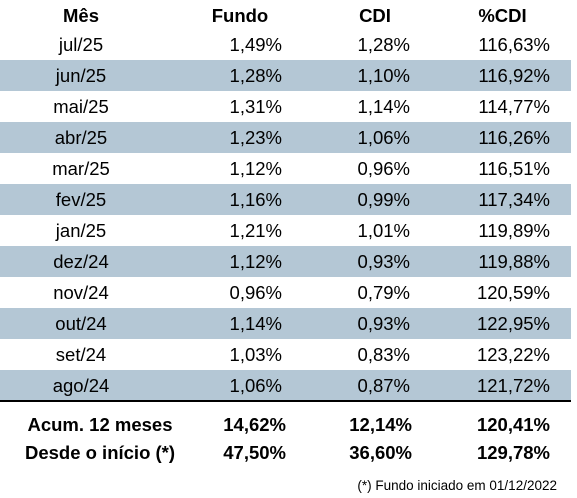 Image resolution: width=577 pixels, height=498 pixels. Describe the element at coordinates (383, 137) in the screenshot. I see `row-cdi: 1,06%` at that location.